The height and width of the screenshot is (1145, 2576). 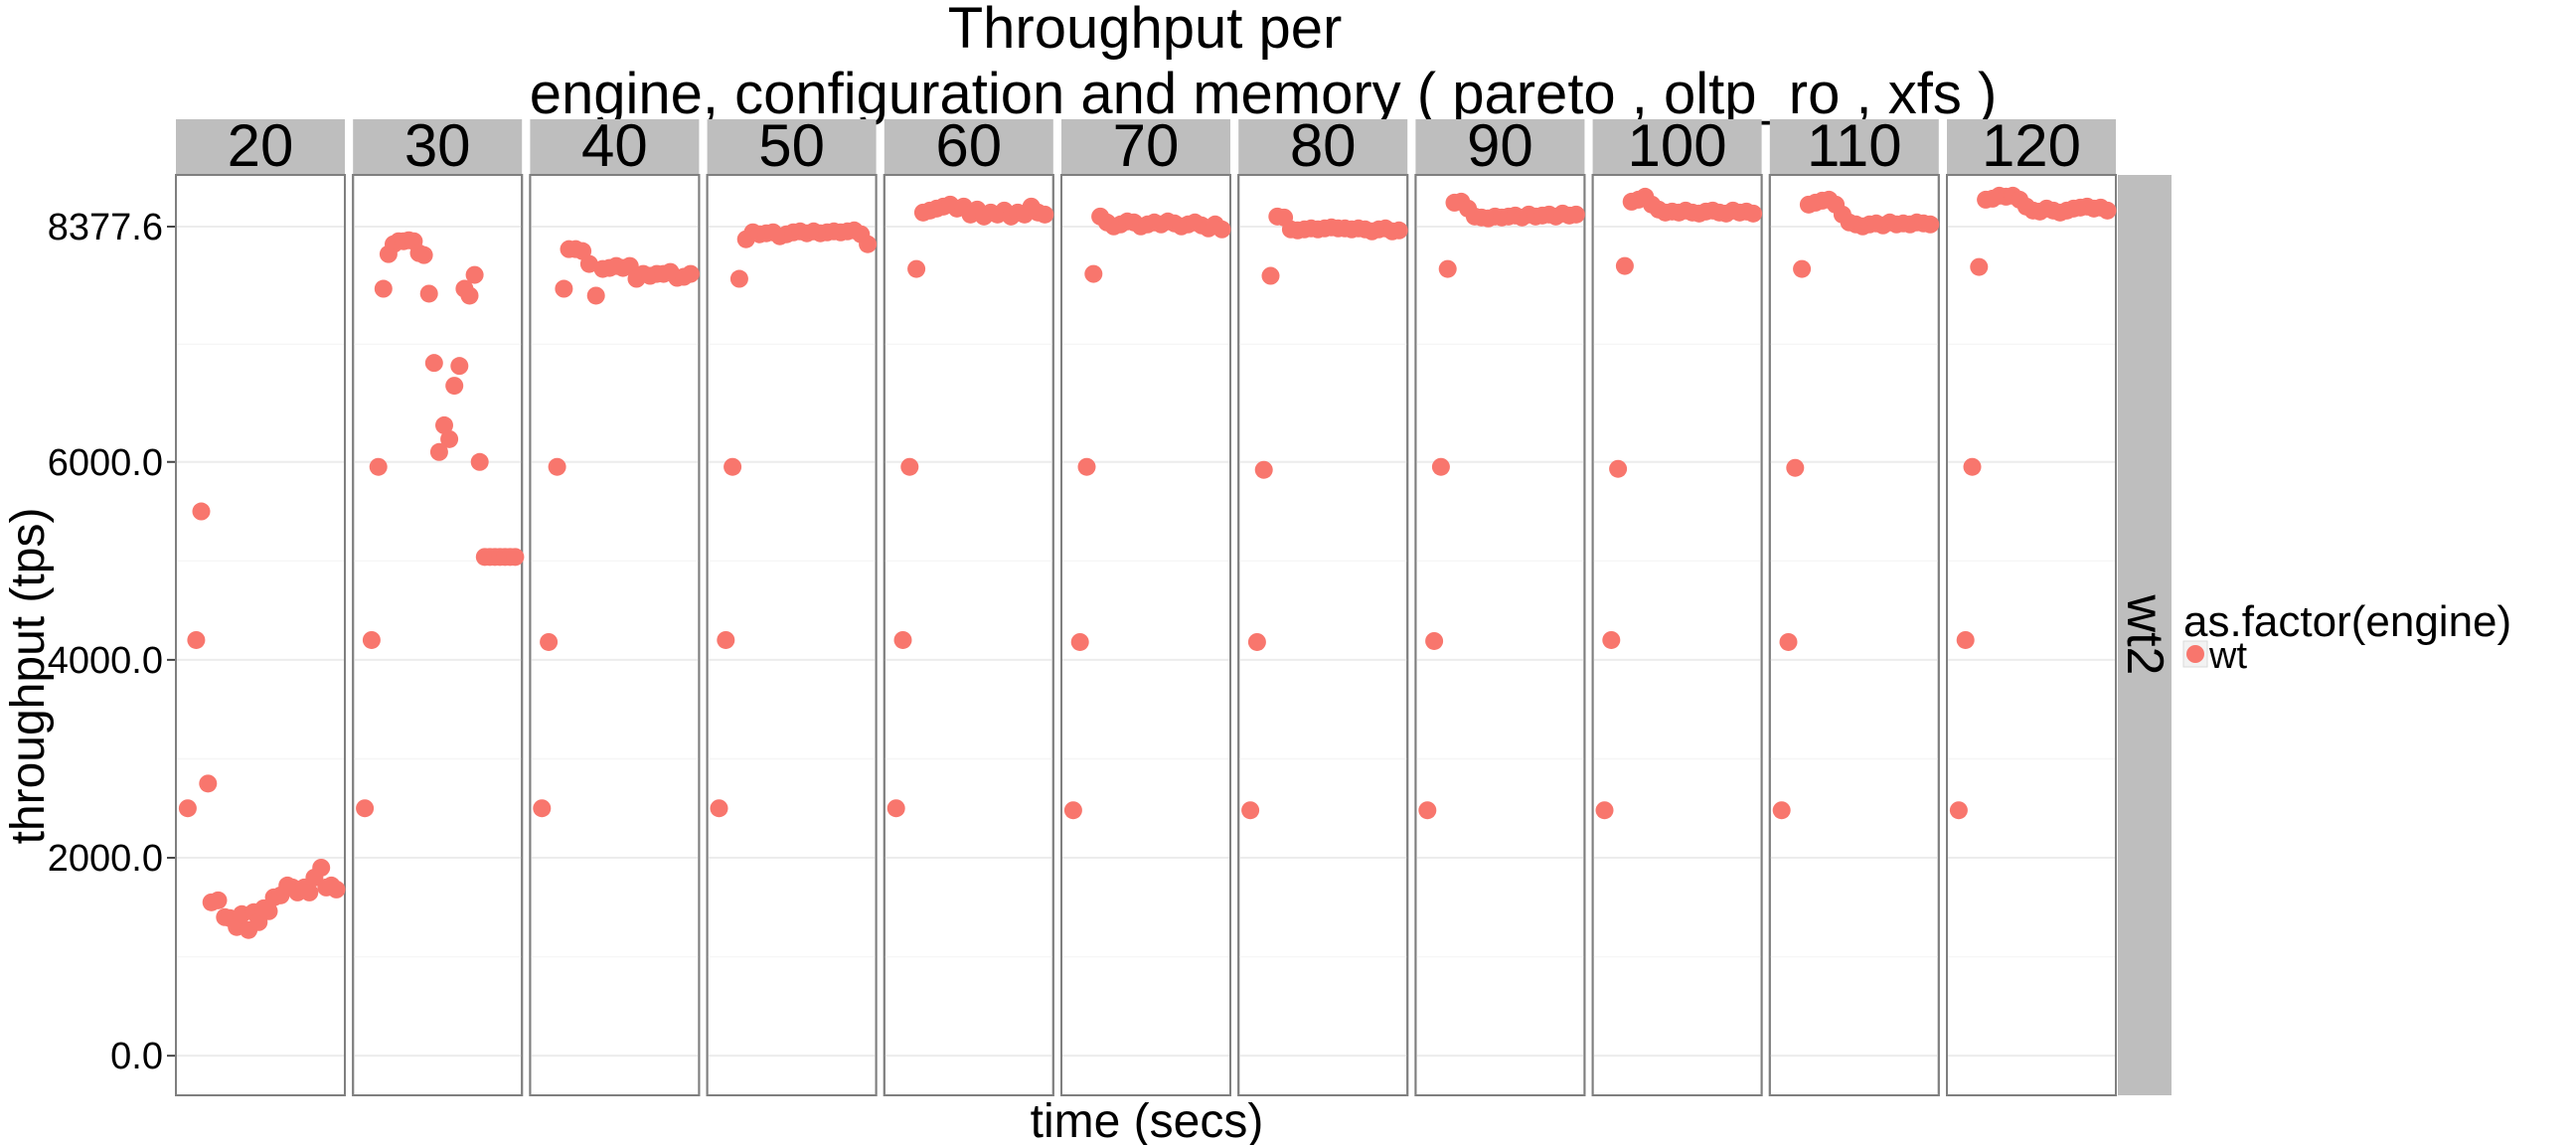 What do you see at coordinates (2227, 656) in the screenshot?
I see `legend-label: wt` at bounding box center [2227, 656].